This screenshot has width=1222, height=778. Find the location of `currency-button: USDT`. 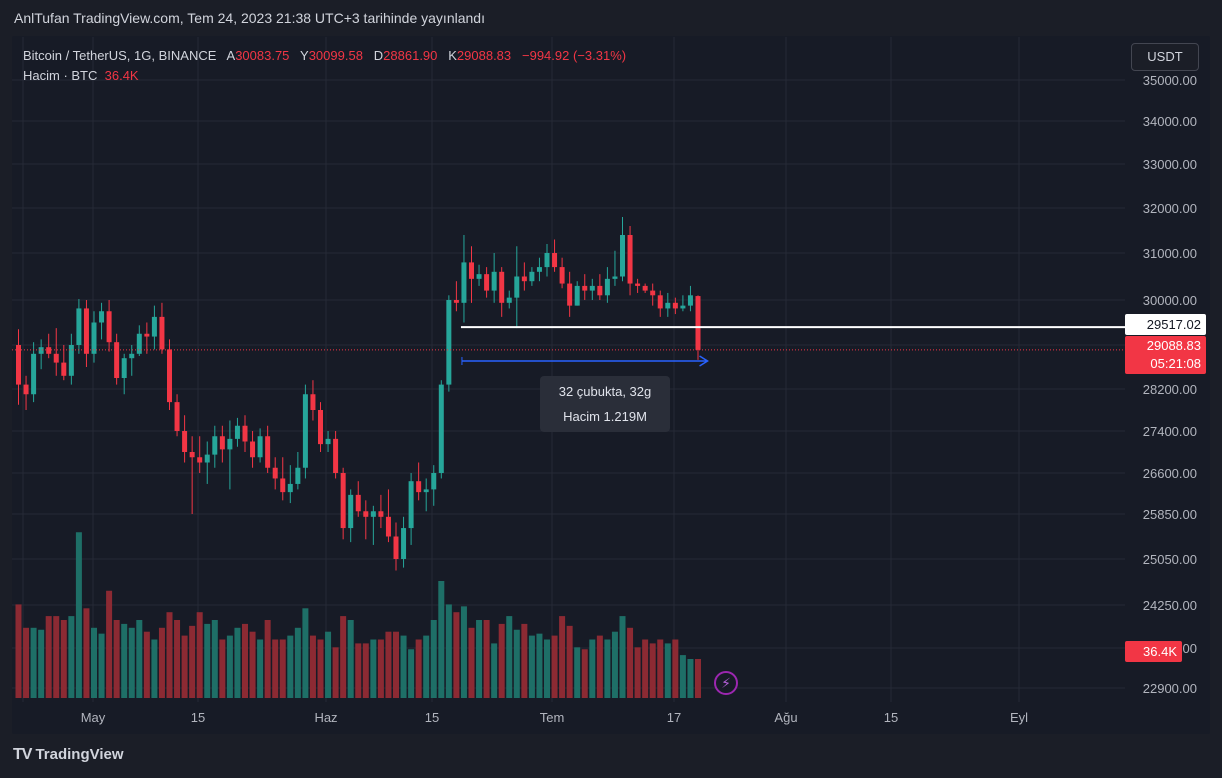

currency-button: USDT is located at coordinates (1165, 57).